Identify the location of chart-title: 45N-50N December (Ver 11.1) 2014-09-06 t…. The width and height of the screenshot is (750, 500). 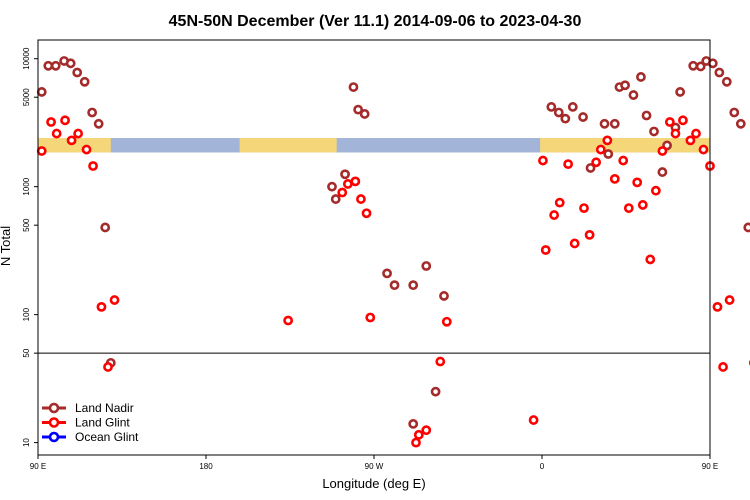
(375, 21).